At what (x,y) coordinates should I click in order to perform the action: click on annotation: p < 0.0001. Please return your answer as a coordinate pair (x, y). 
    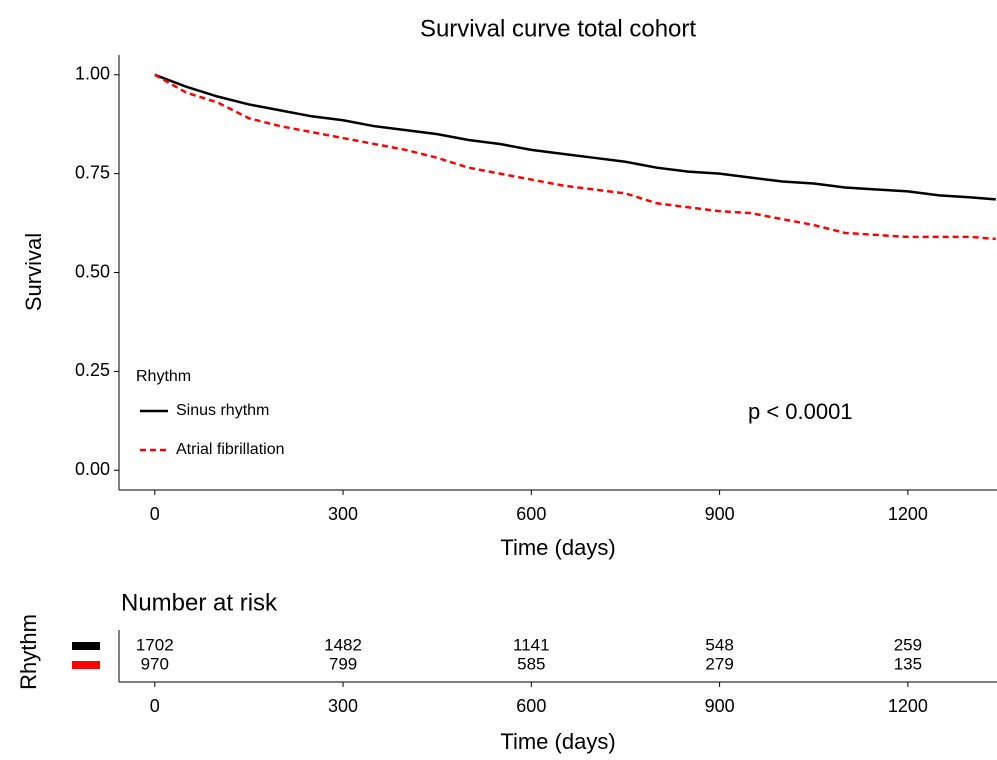
    Looking at the image, I should click on (800, 411).